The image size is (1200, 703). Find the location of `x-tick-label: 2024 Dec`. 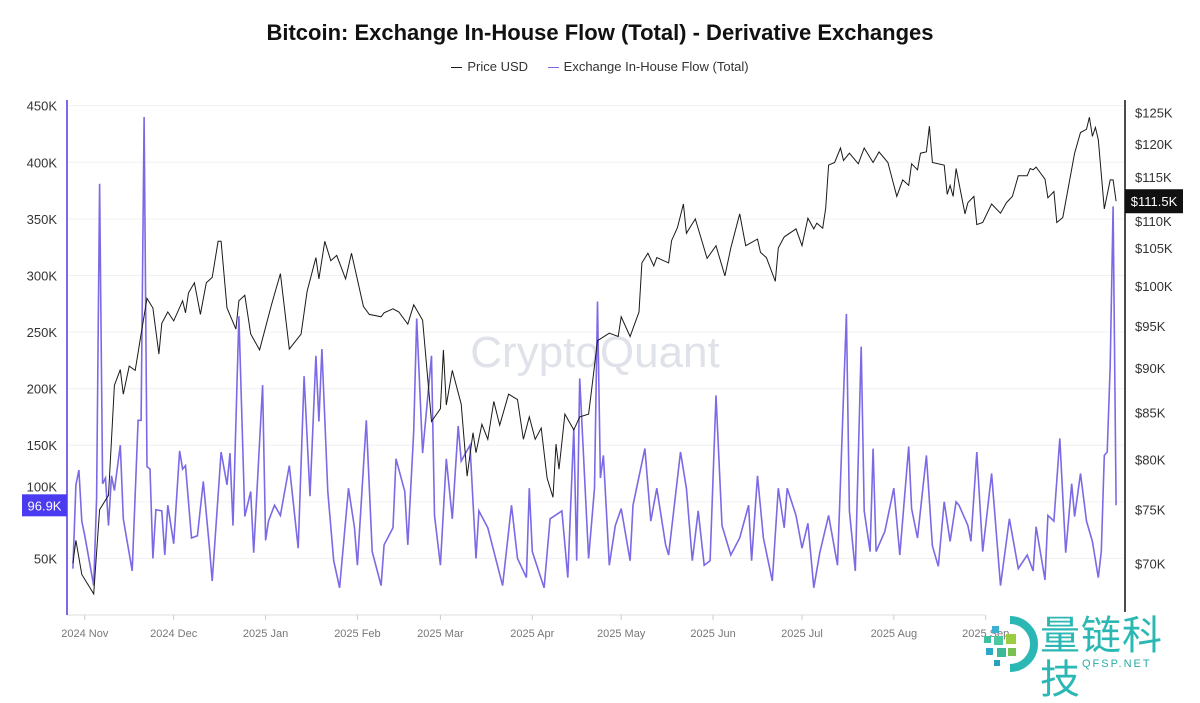

x-tick-label: 2024 Dec is located at coordinates (174, 634).